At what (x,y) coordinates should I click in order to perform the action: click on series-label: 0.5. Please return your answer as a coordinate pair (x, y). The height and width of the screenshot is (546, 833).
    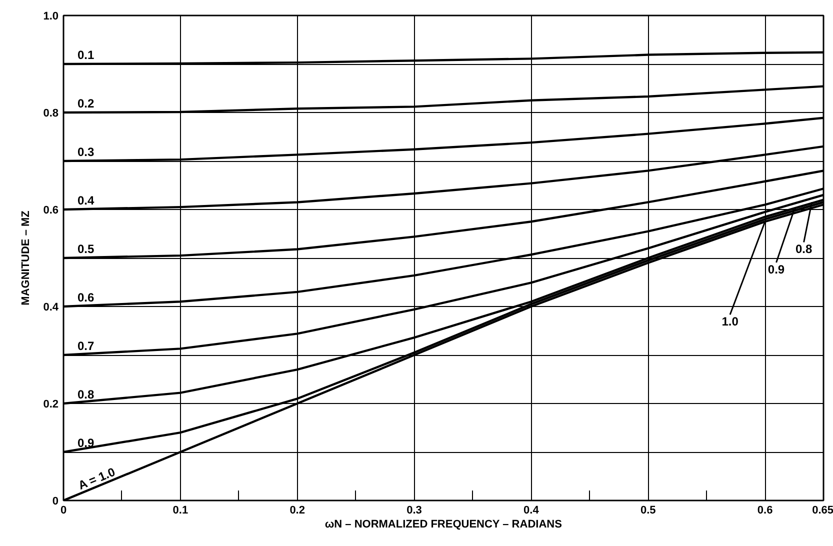
    Looking at the image, I should click on (86, 249).